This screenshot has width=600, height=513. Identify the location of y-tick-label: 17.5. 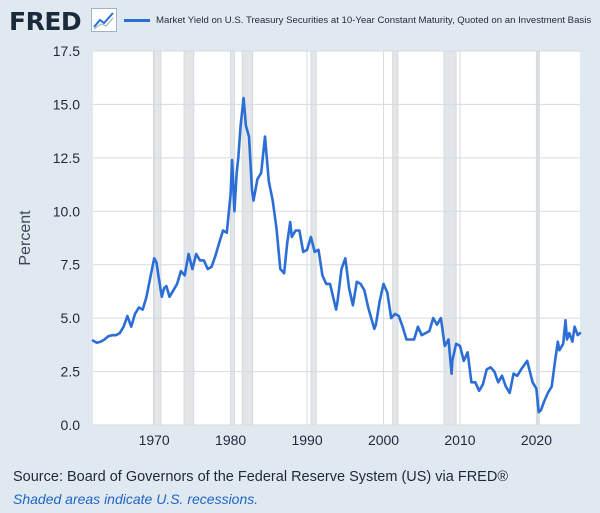
(66, 51).